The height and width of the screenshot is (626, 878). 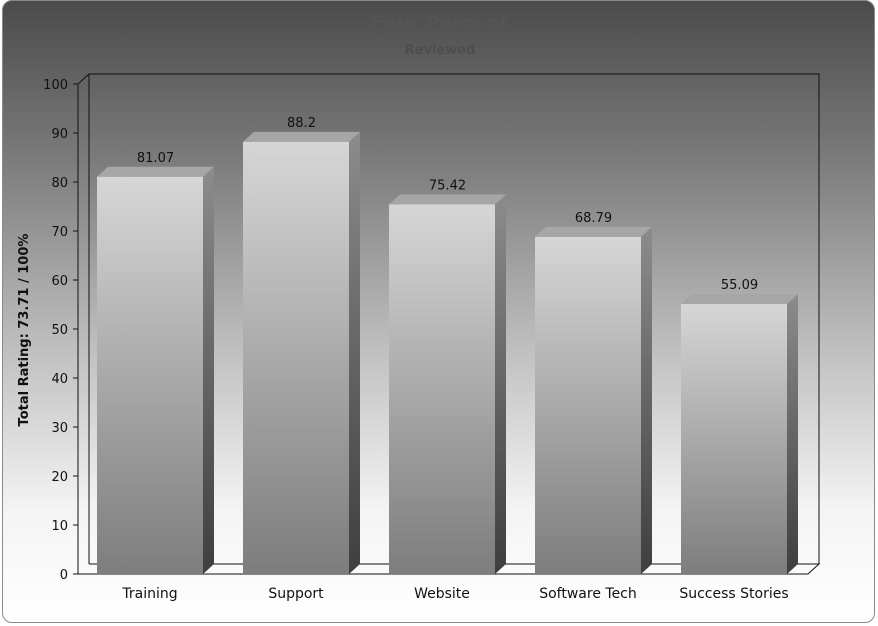 What do you see at coordinates (59, 330) in the screenshot?
I see `y-tick-label: 50` at bounding box center [59, 330].